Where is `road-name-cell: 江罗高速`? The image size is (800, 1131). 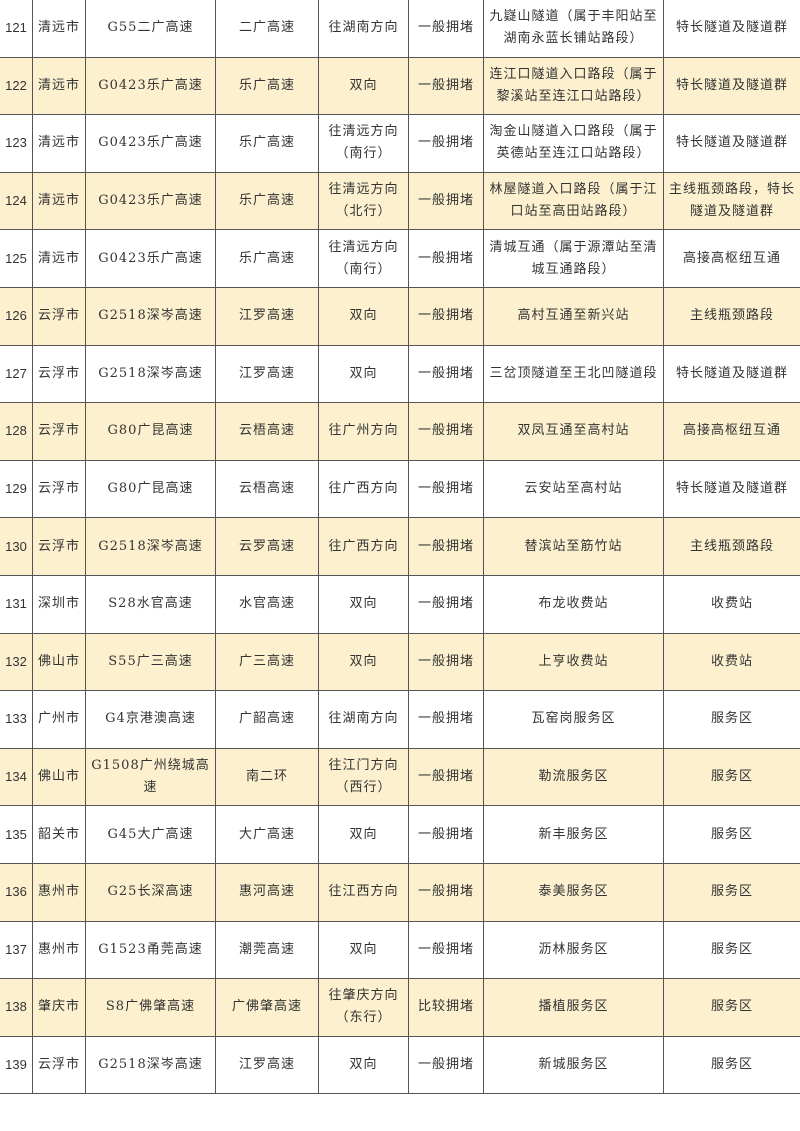
road-name-cell: 江罗高速 is located at coordinates (267, 1065).